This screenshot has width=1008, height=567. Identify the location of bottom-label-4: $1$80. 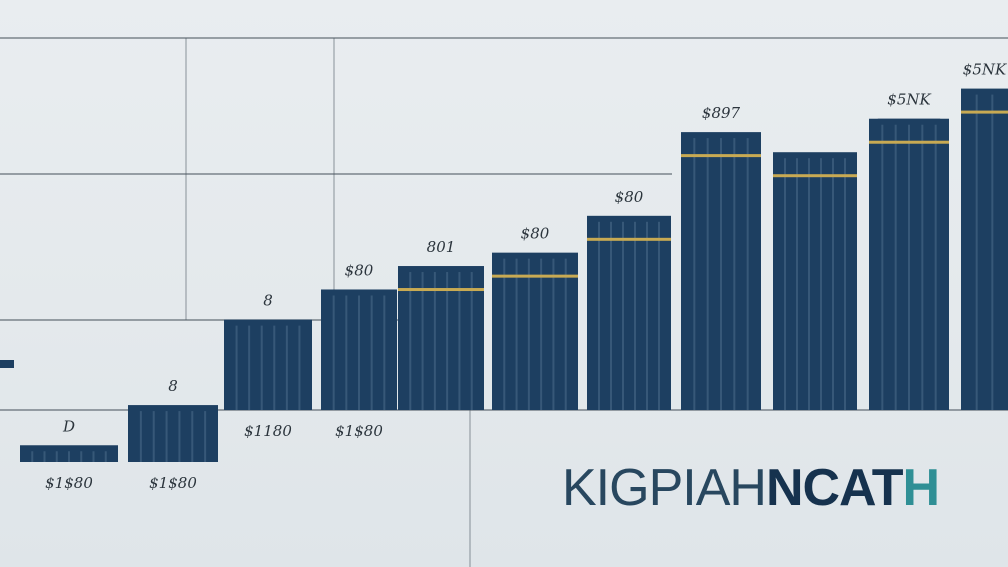
(359, 431).